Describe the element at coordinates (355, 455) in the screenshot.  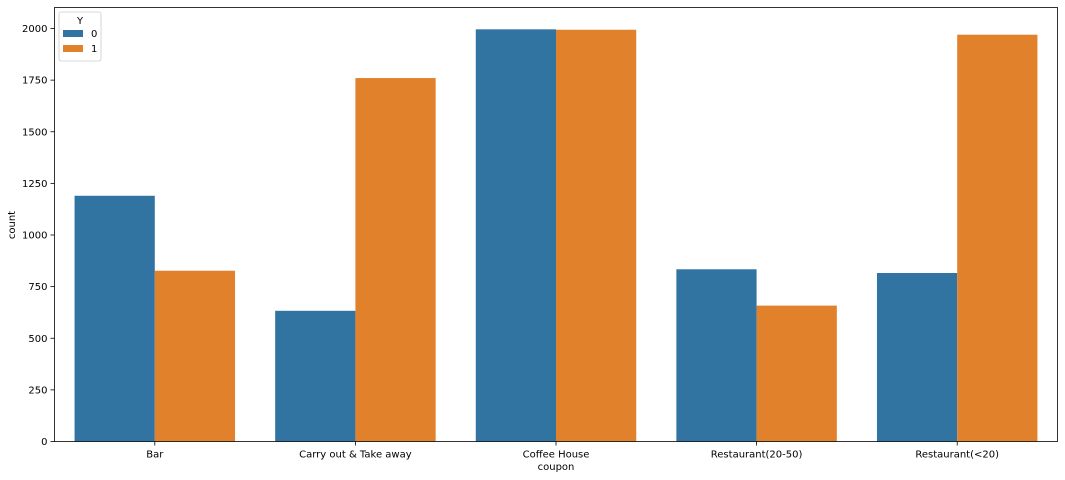
I see `x-tick-label-1: Carry out & Take away` at that location.